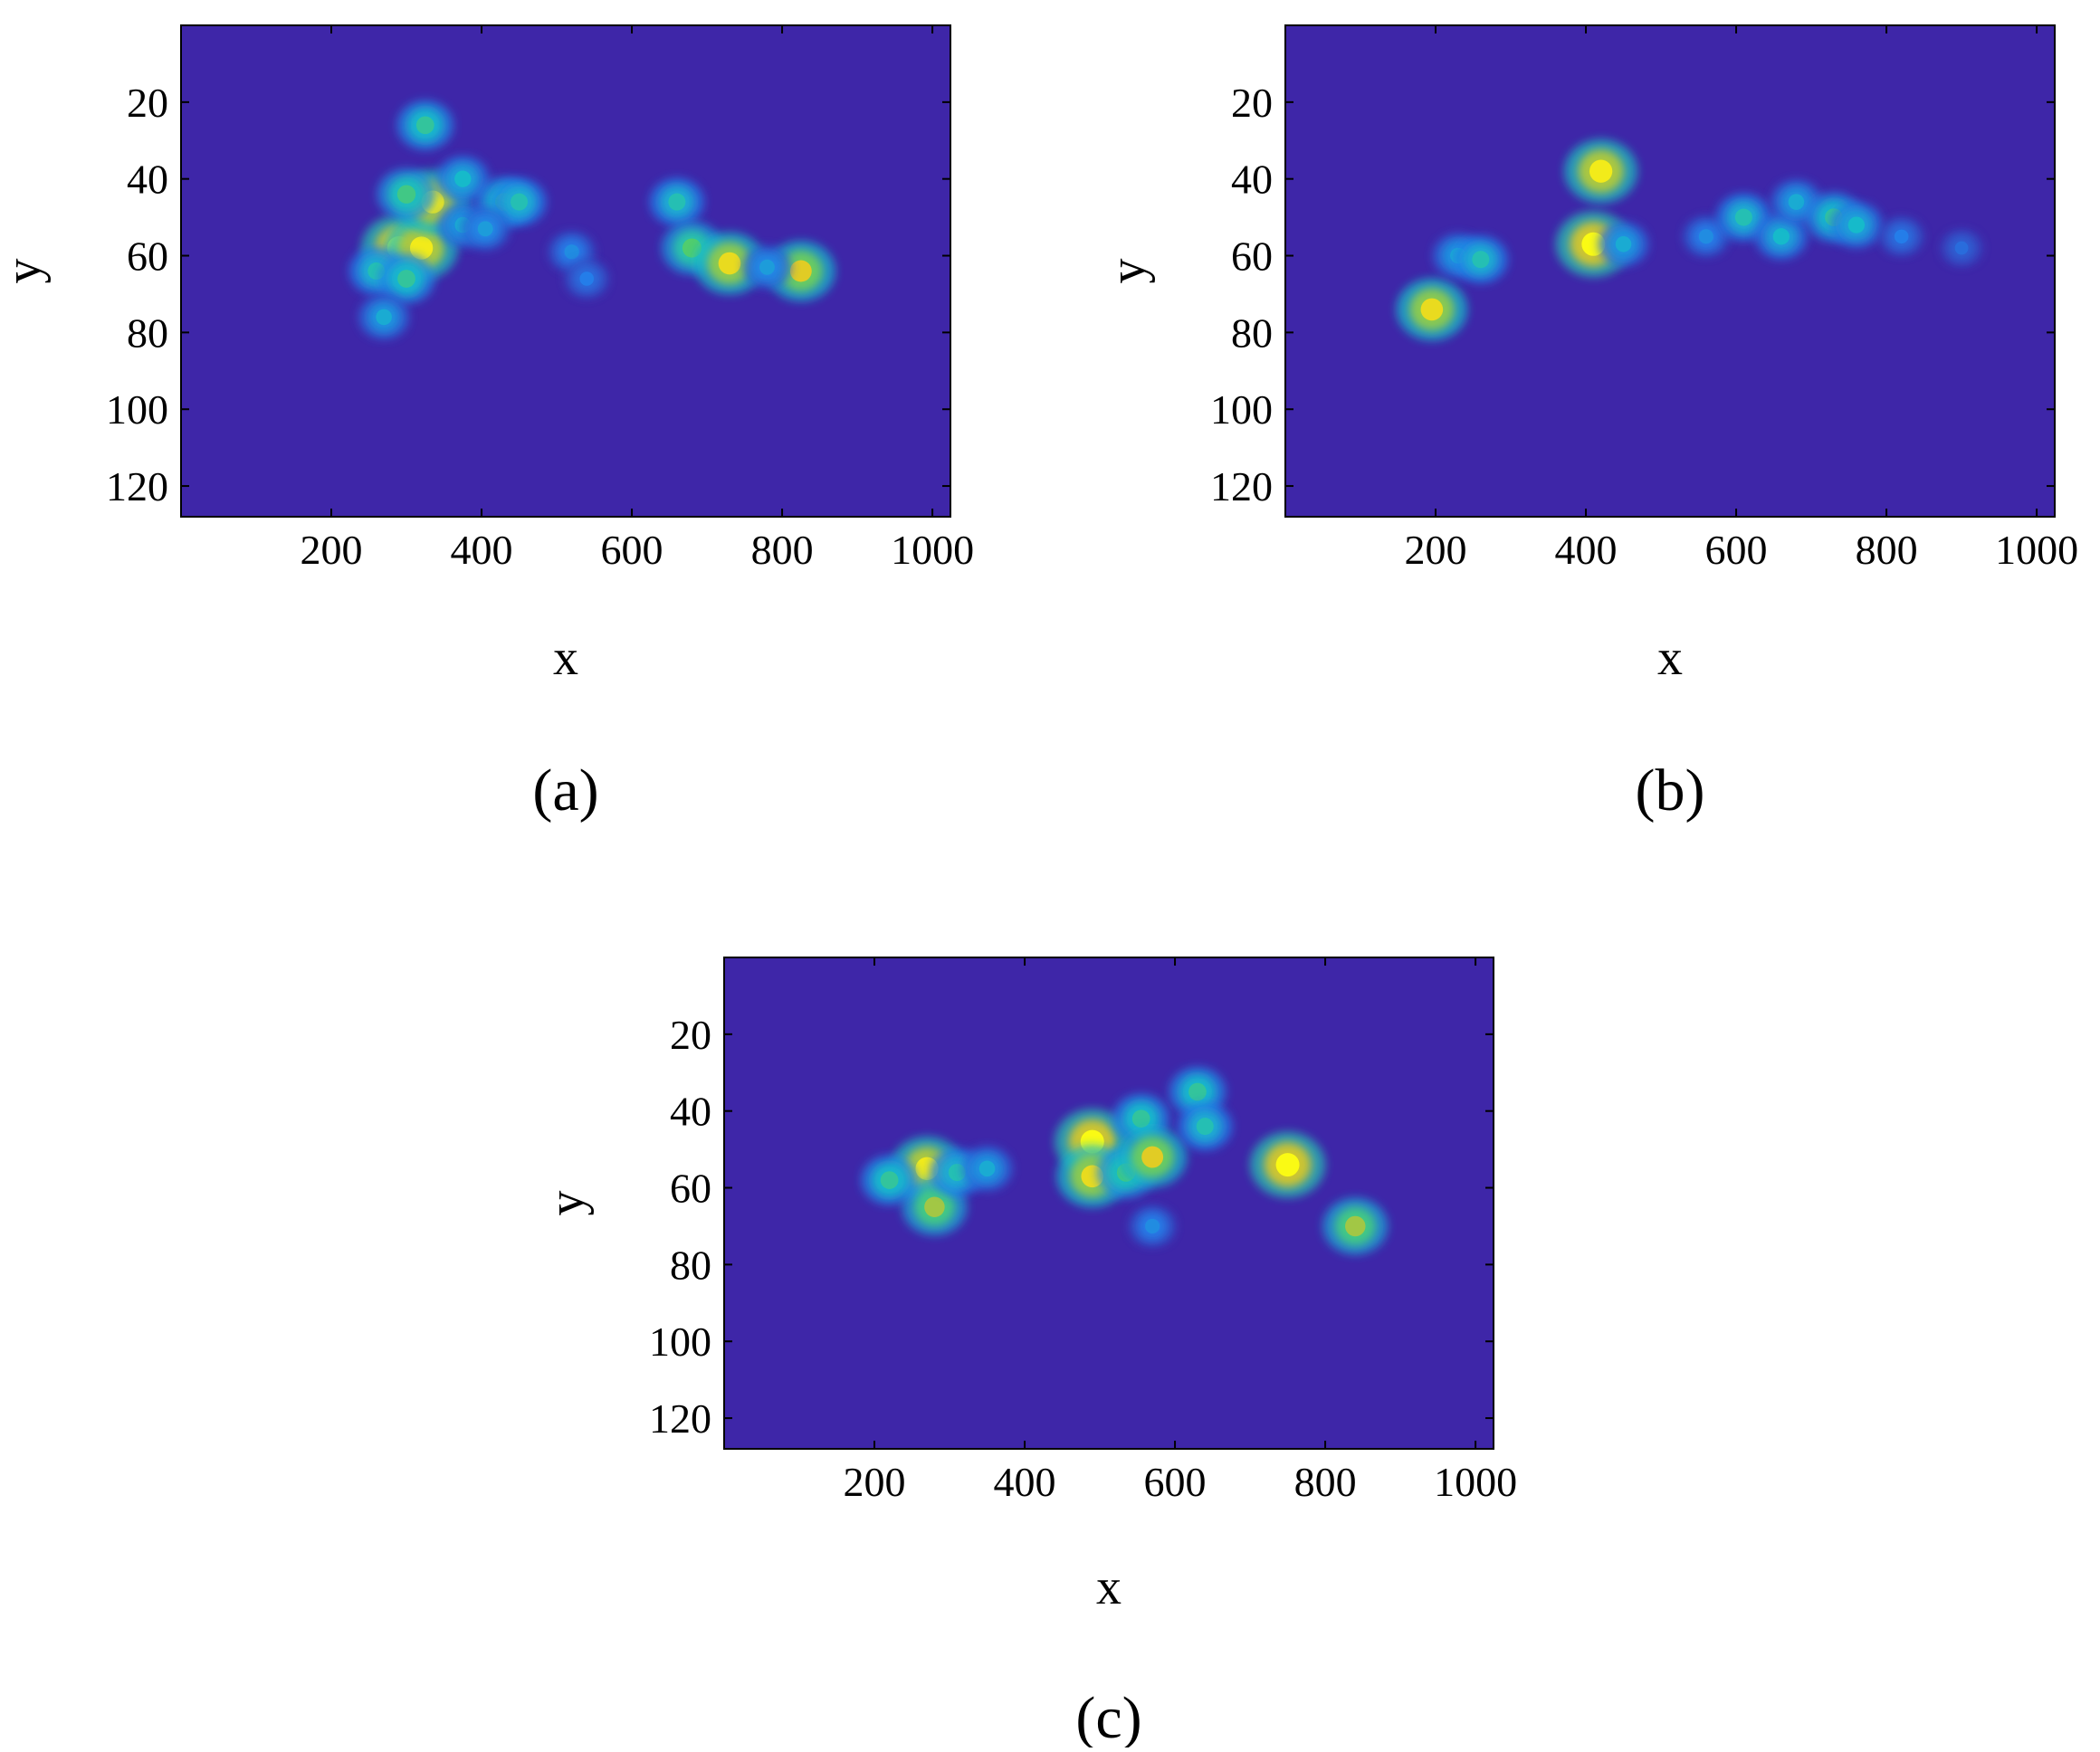 Image resolution: width=2100 pixels, height=1752 pixels. What do you see at coordinates (1670, 790) in the screenshot?
I see `panel-caption: (b)` at bounding box center [1670, 790].